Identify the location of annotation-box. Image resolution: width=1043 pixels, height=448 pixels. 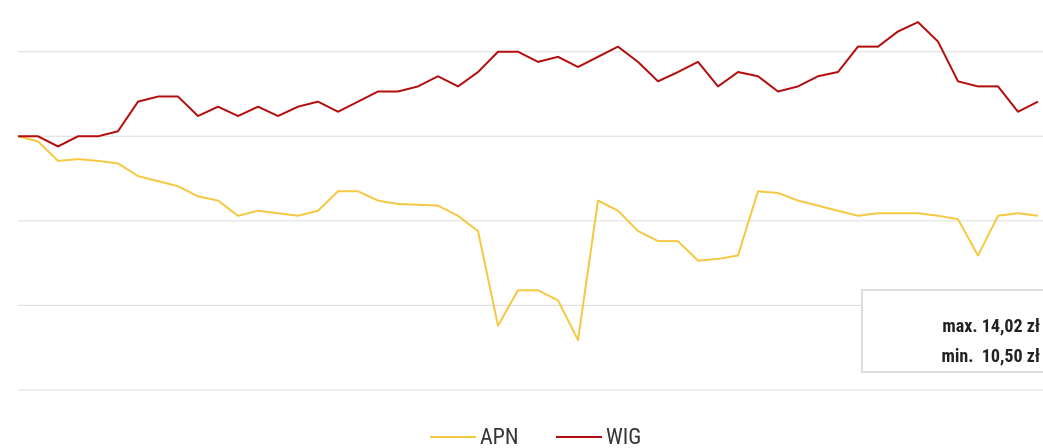
(952, 331).